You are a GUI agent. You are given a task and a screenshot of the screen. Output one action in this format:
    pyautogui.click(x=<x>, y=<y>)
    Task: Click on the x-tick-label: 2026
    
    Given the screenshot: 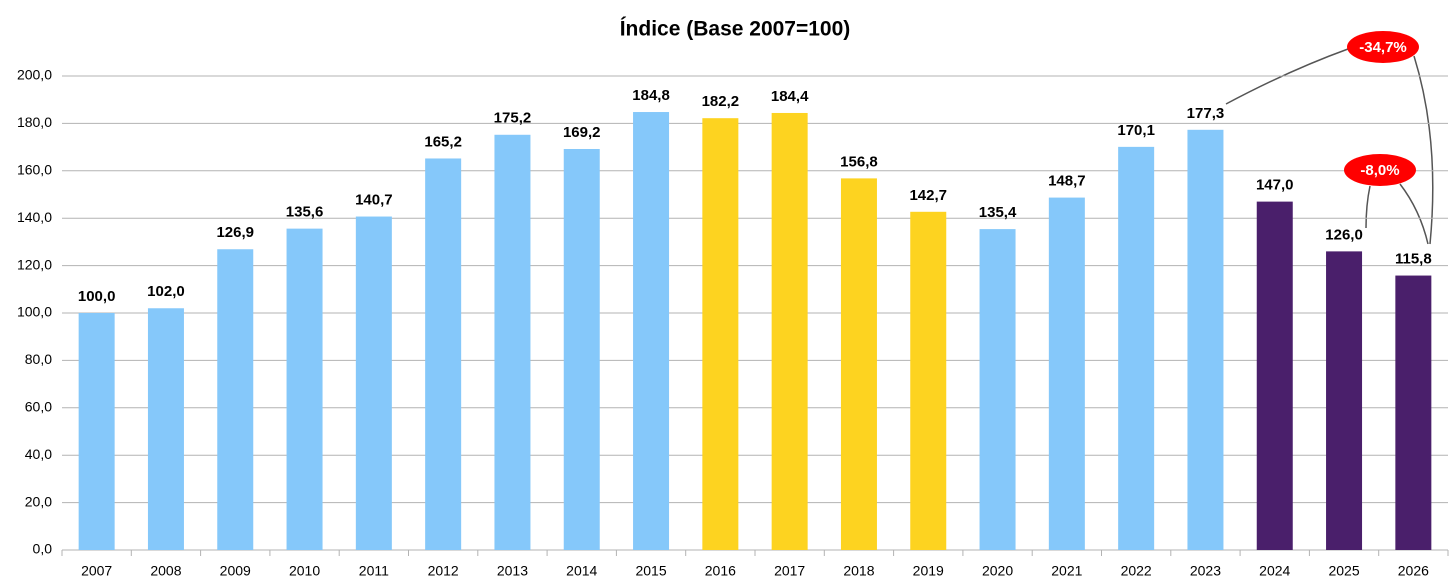 What is the action you would take?
    pyautogui.click(x=1413, y=571)
    